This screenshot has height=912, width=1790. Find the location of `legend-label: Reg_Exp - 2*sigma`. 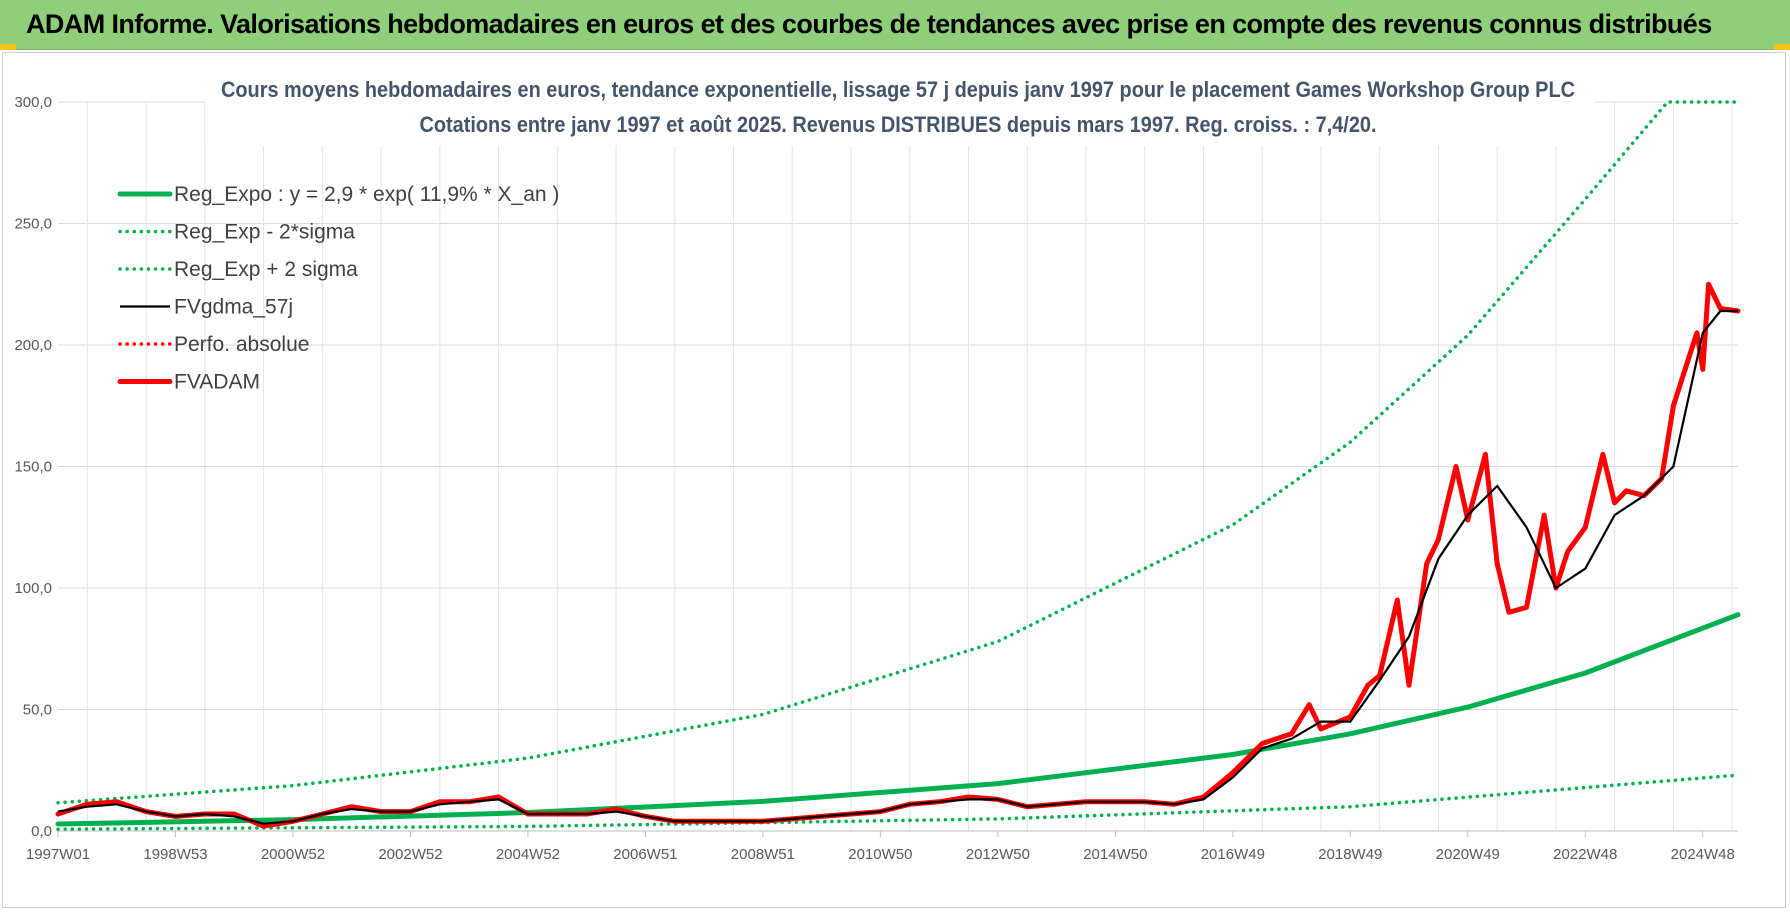

legend-label: Reg_Exp - 2*sigma is located at coordinates (264, 232).